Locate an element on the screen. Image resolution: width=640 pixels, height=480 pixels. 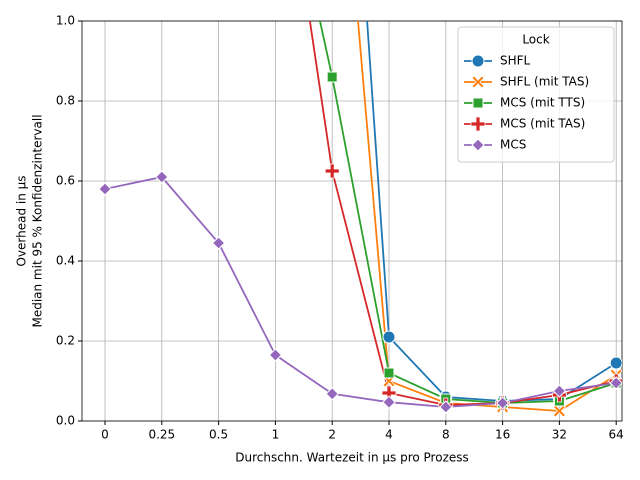
x-tick-label: 8 is located at coordinates (446, 435).